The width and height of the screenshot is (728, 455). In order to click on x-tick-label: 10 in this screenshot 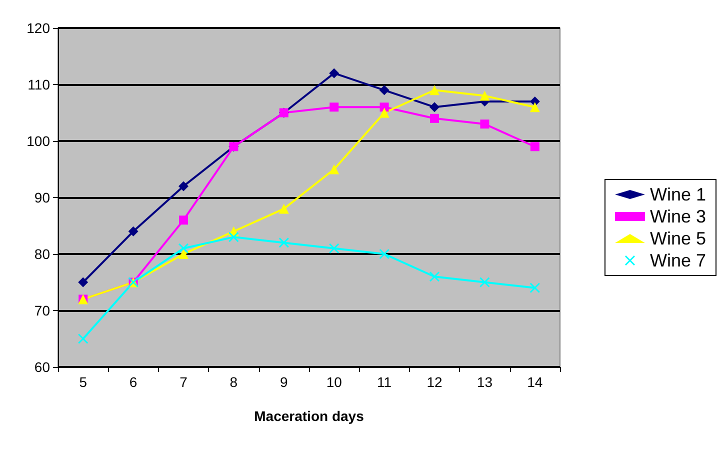, I will do `click(334, 382)`.